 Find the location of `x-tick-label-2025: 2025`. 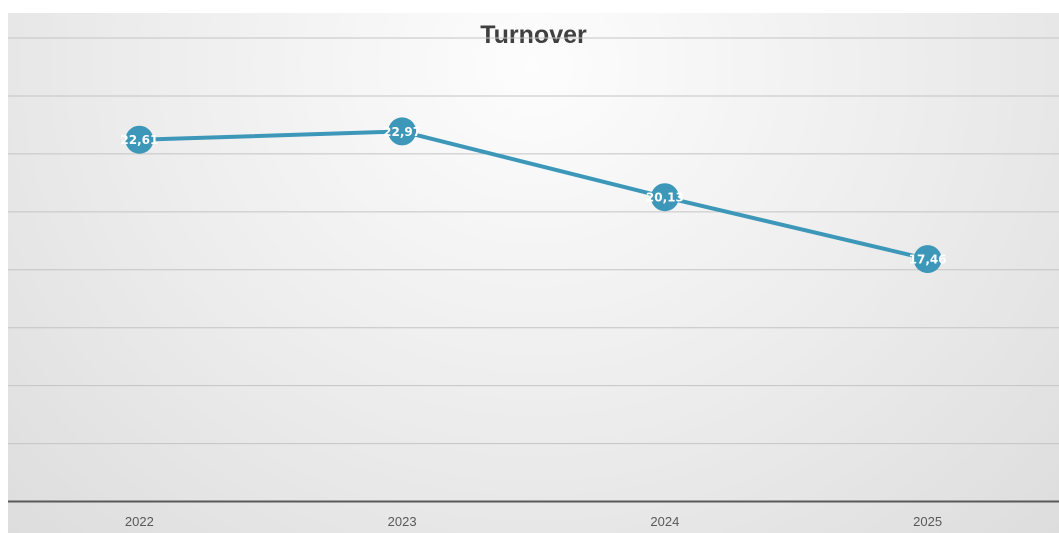

x-tick-label-2025: 2025 is located at coordinates (927, 521).